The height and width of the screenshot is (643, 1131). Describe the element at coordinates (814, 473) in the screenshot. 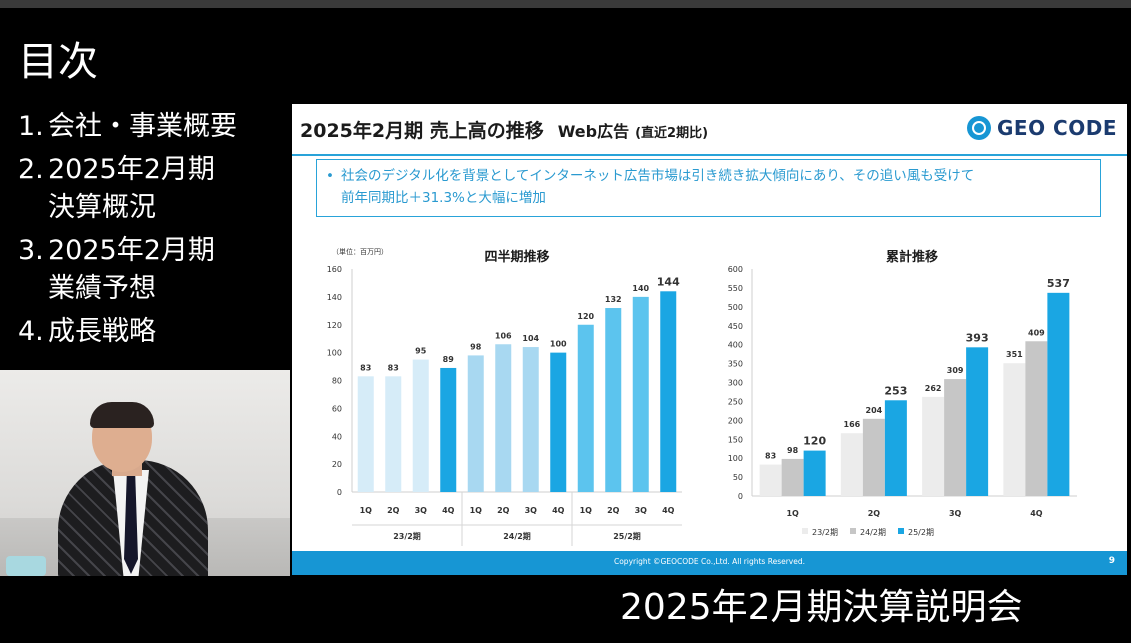

I see `bar-cumulative-25/2期-1Q` at that location.